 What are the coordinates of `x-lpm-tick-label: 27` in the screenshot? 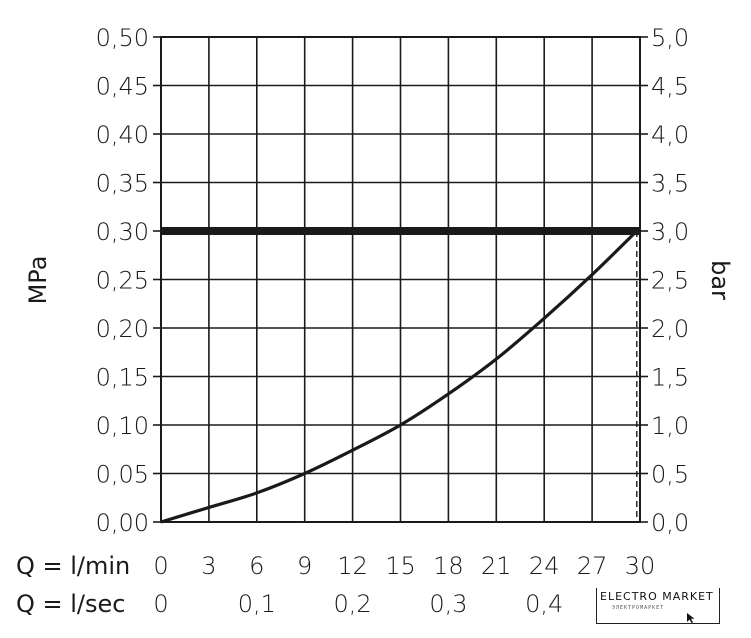 It's located at (592, 566).